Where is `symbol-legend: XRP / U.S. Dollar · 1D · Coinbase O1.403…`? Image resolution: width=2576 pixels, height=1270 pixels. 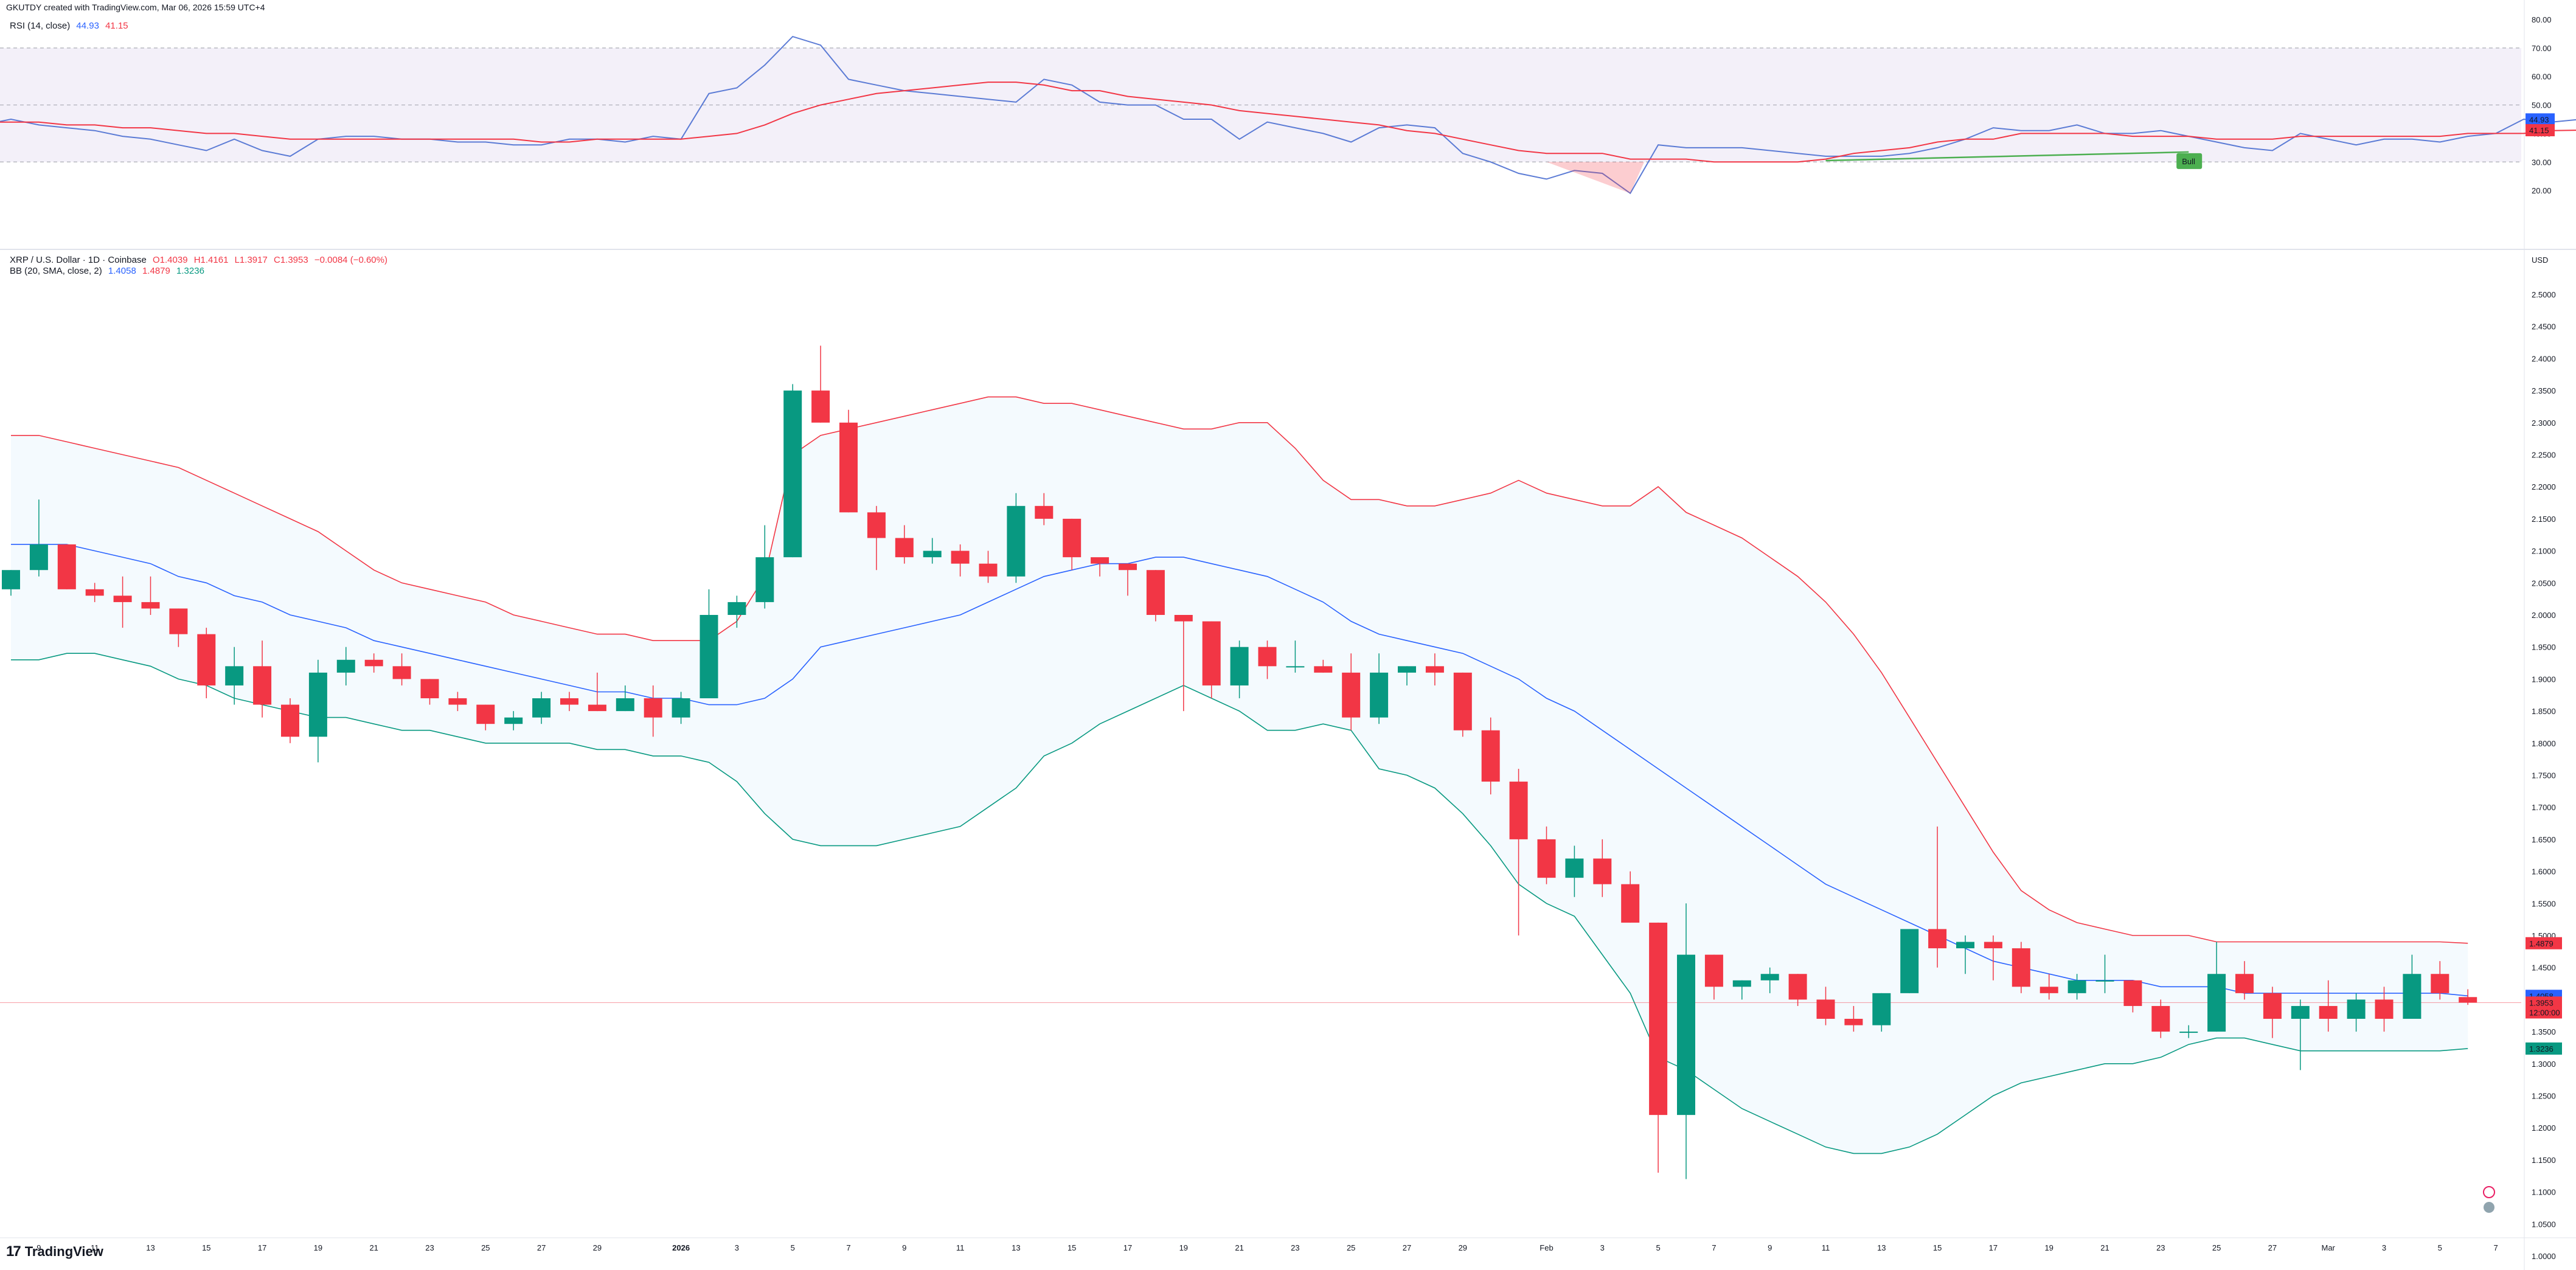 symbol-legend: XRP / U.S. Dollar · 1D · Coinbase O1.403… is located at coordinates (200, 260).